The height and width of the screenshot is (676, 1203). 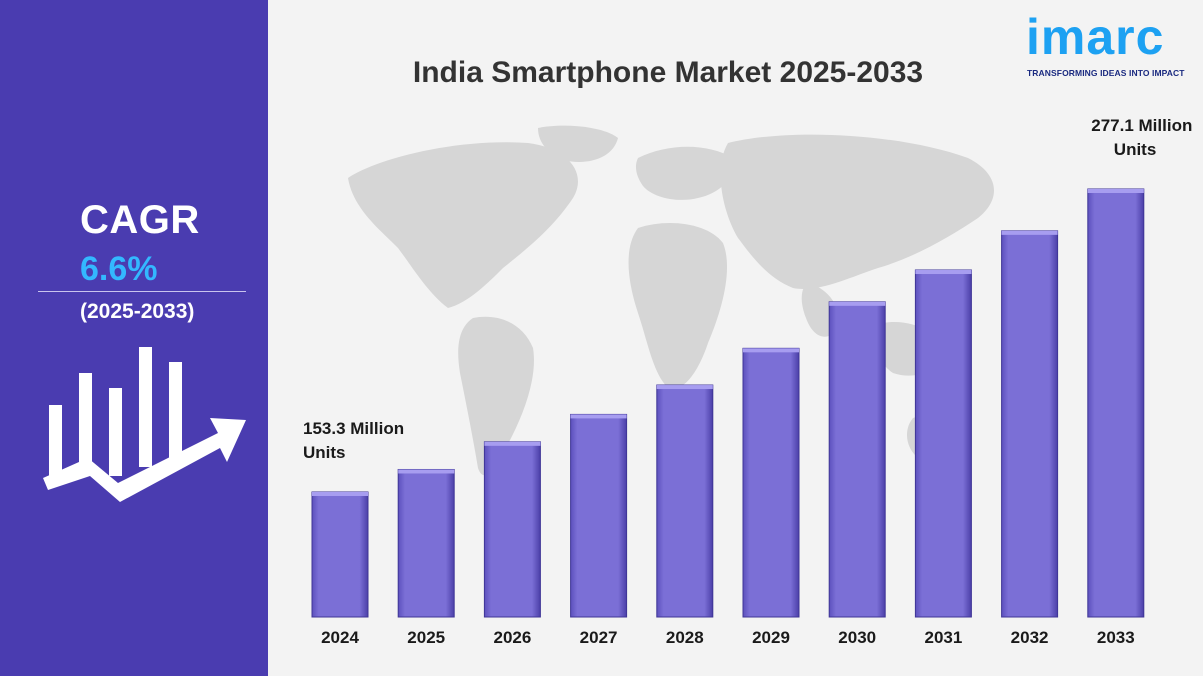 I want to click on bar-cap-2026, so click(x=512, y=443).